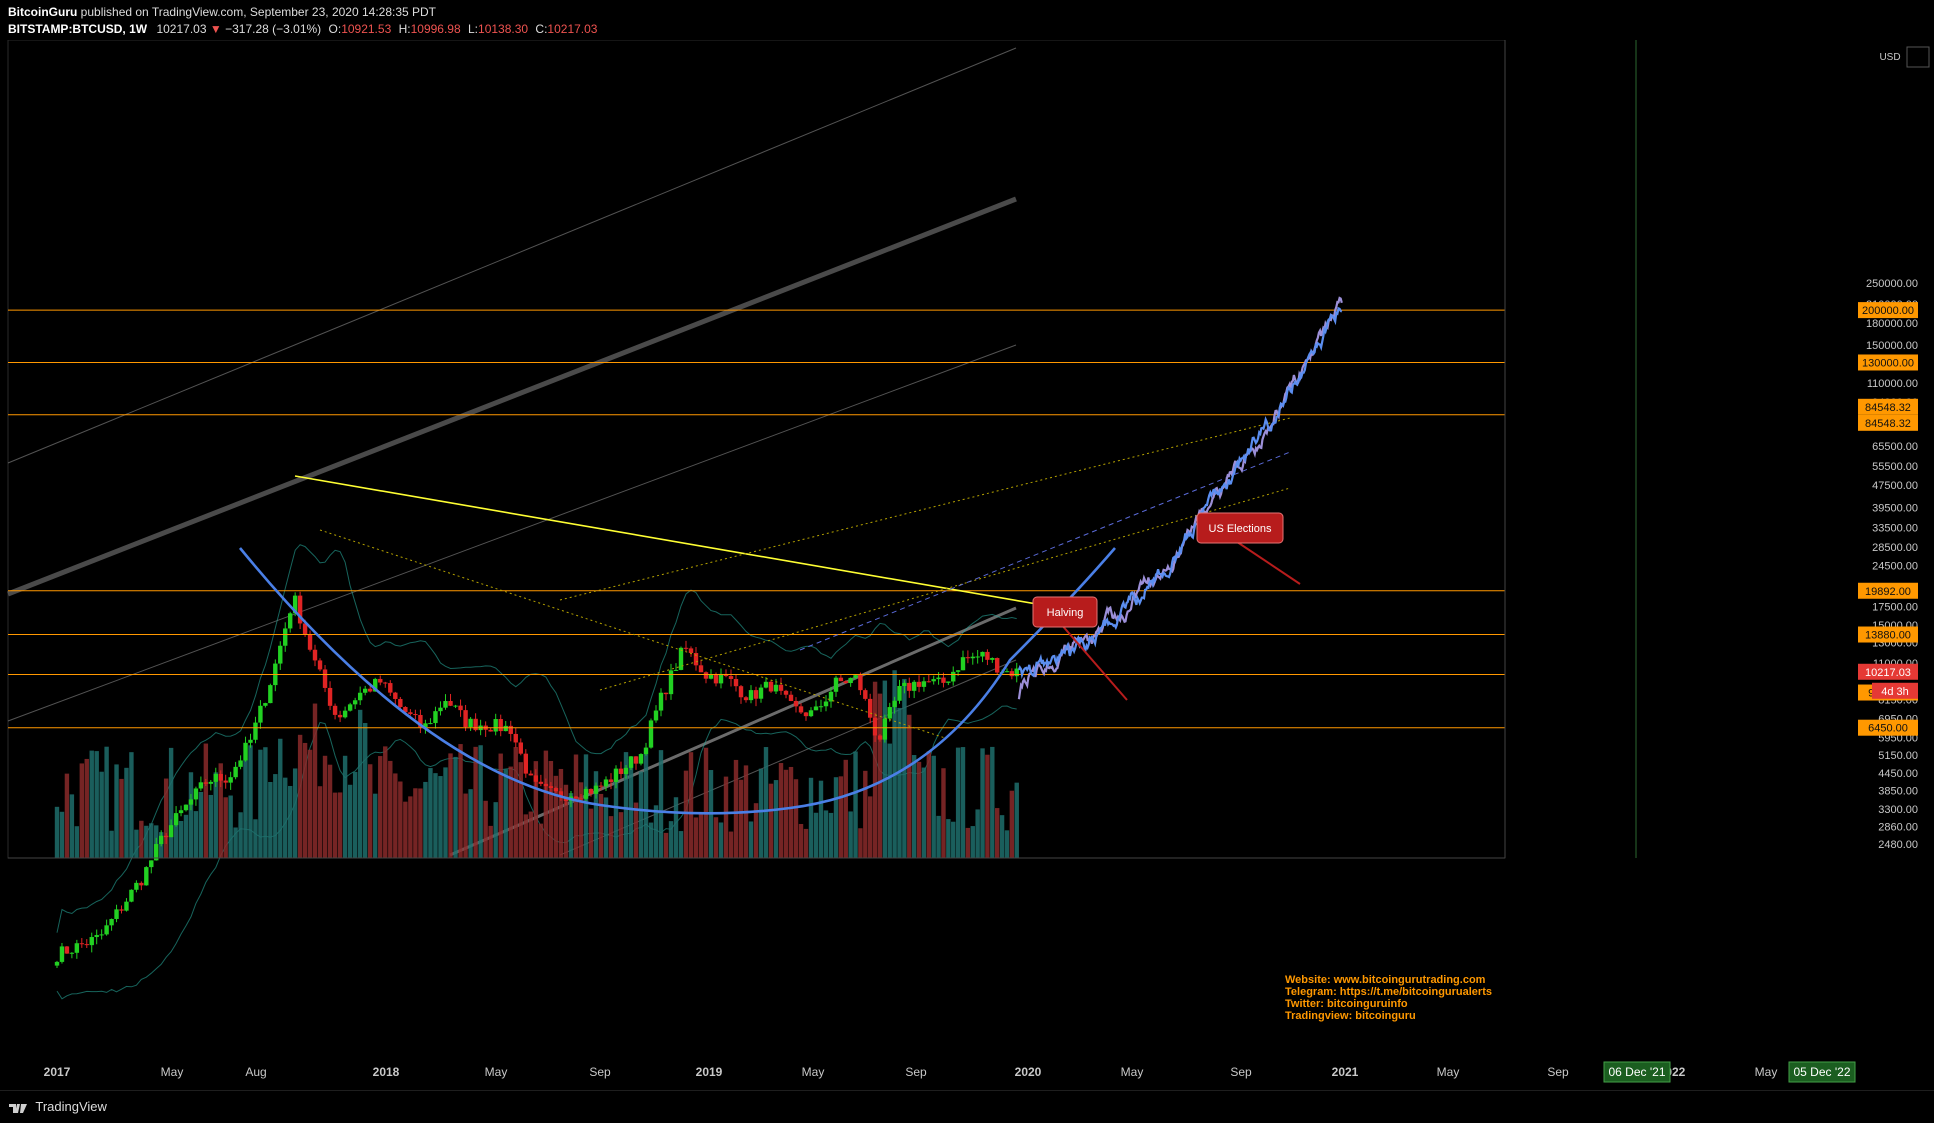 The image size is (1934, 1123). I want to click on info-line: Telegram: https://t.me/bitcoingurualerts, so click(1388, 992).